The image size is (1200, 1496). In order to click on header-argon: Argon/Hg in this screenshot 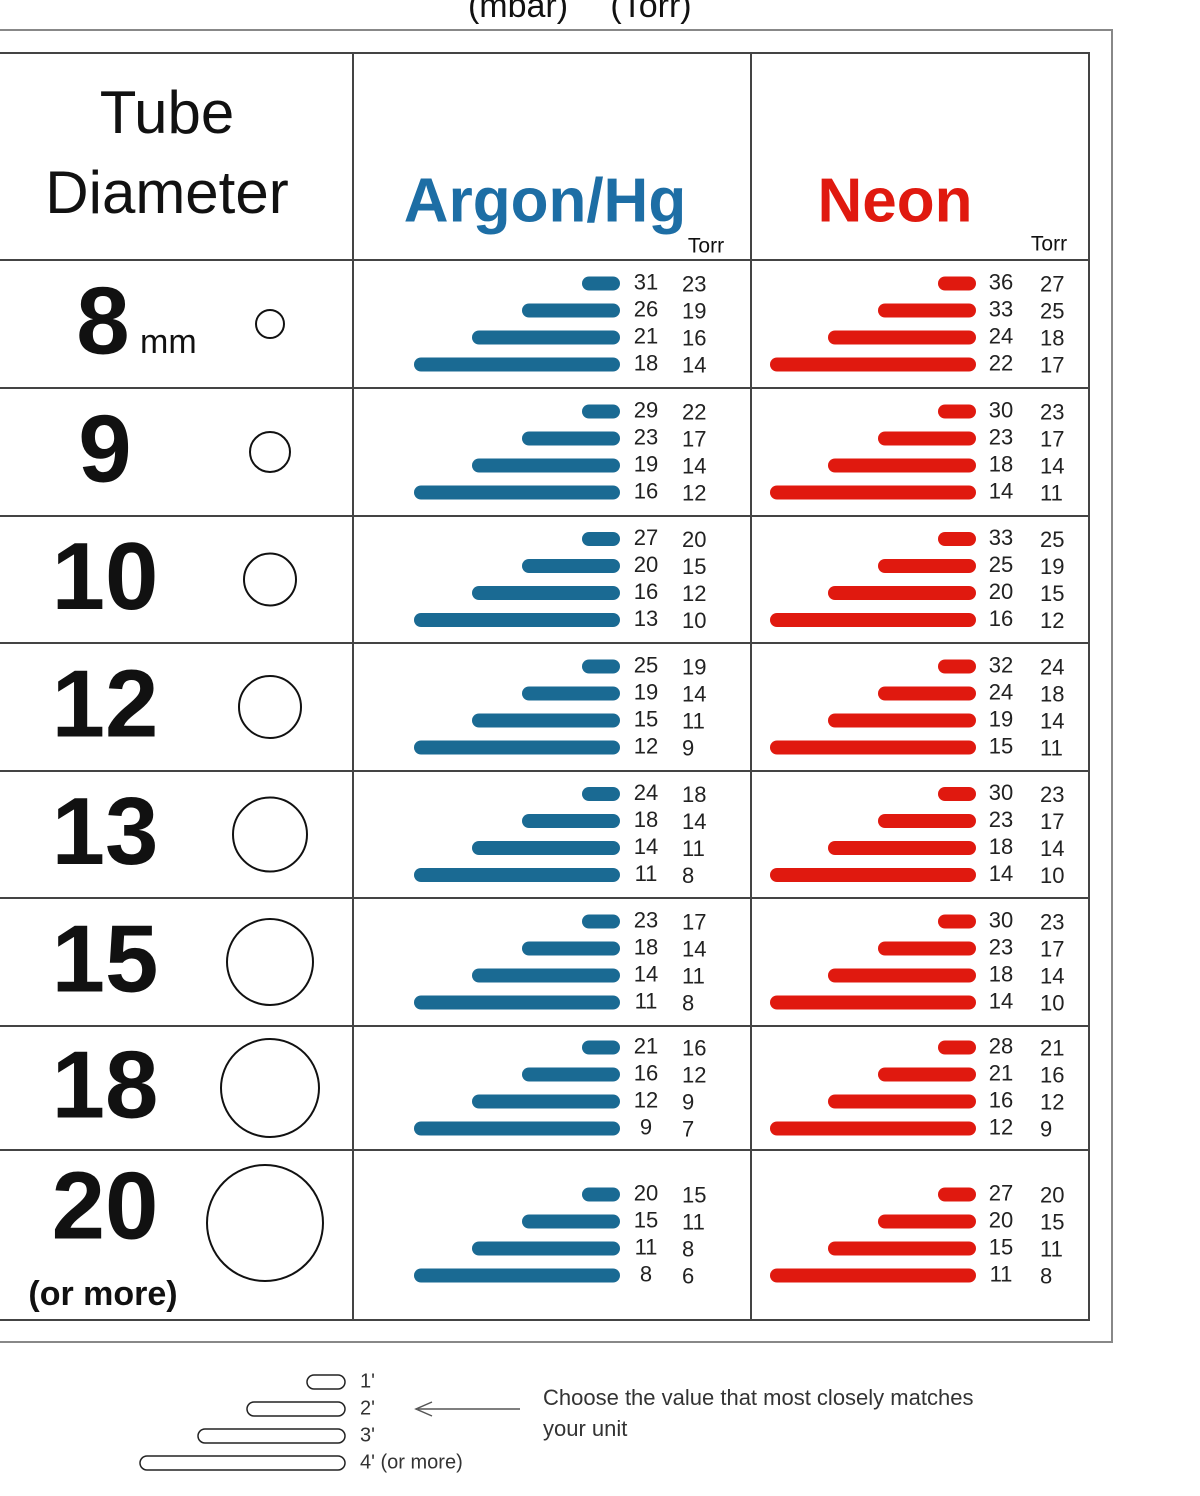, I will do `click(545, 200)`.